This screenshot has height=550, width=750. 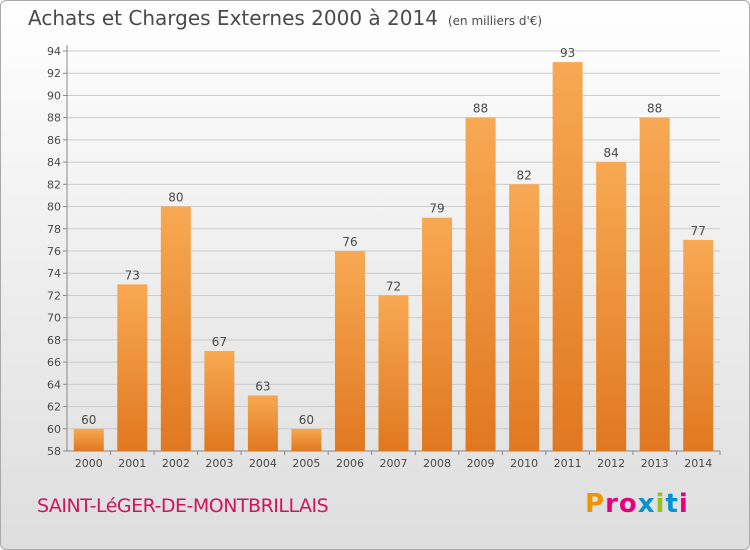 I want to click on y-tick-label: 90, so click(x=54, y=95).